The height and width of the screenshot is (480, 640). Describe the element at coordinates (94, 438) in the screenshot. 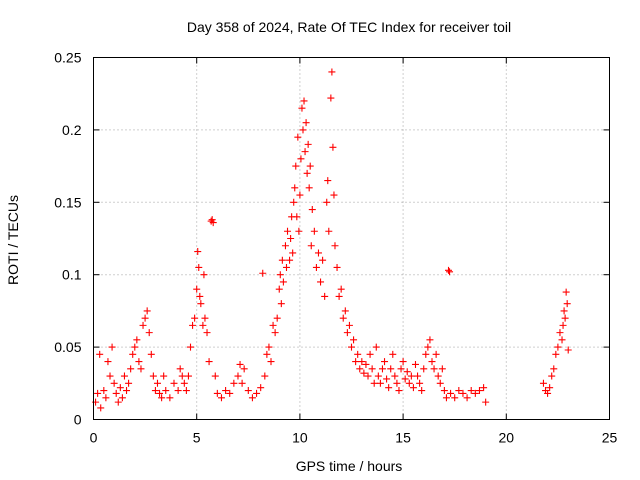

I see `x-tick-label: 0` at that location.